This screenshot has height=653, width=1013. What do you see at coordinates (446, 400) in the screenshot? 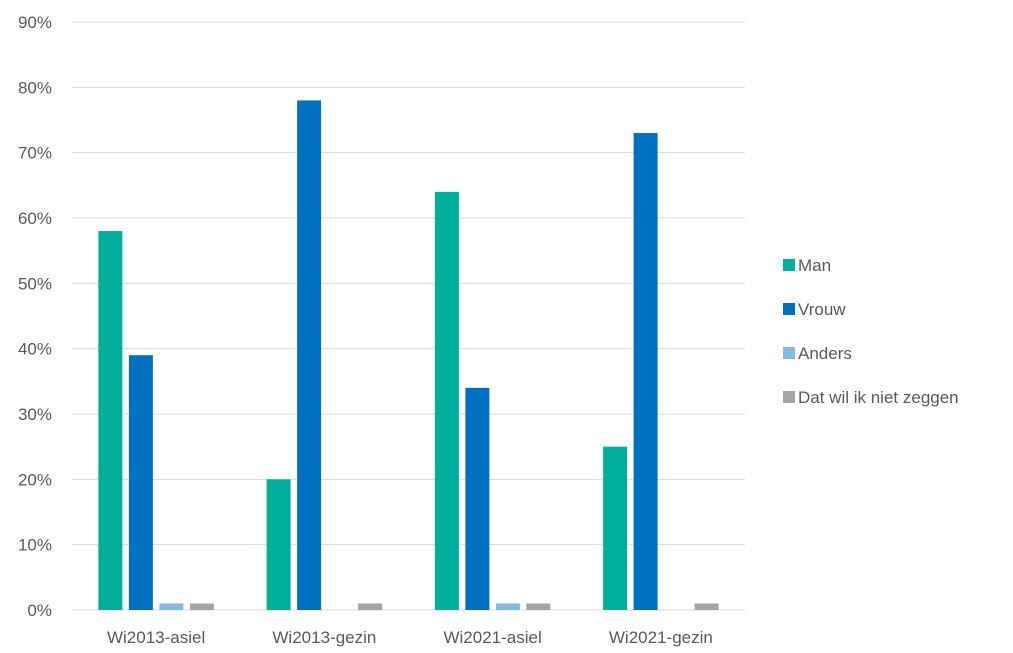
I see `bar-man-wi2021-asiel` at bounding box center [446, 400].